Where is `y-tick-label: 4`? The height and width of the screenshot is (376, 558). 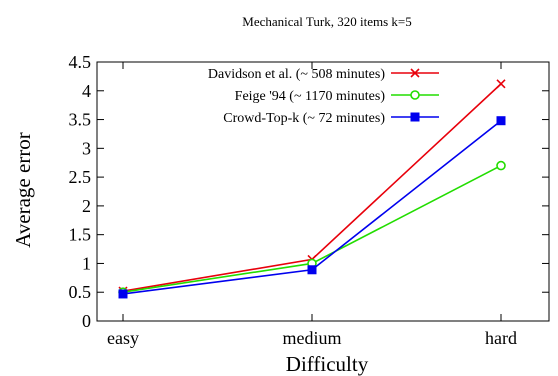
y-tick-label: 4 is located at coordinates (86, 91).